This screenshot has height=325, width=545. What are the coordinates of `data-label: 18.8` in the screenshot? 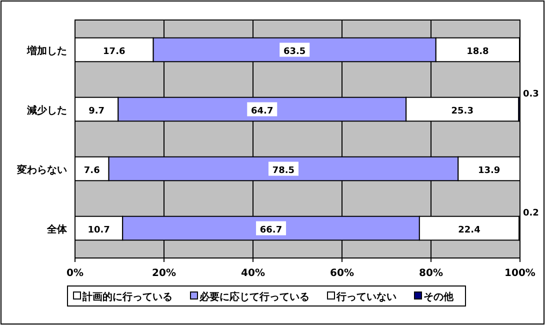 It's located at (477, 51).